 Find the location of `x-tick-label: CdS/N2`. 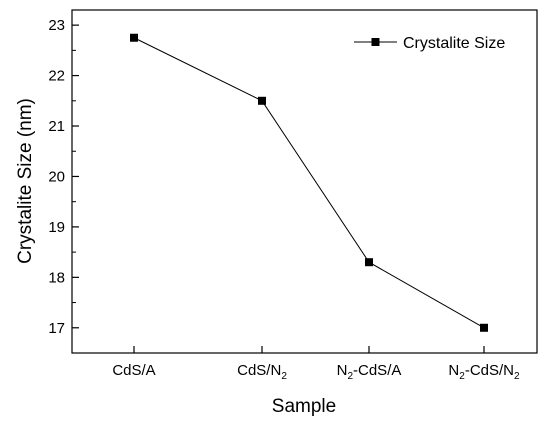

x-tick-label: CdS/N2 is located at coordinates (262, 372).